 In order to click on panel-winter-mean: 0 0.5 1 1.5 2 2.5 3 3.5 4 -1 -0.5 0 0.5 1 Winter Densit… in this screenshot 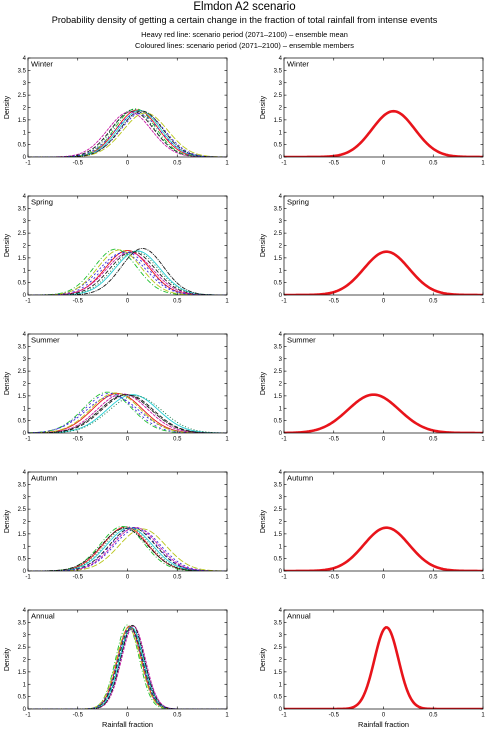, I will do `click(372, 111)`.